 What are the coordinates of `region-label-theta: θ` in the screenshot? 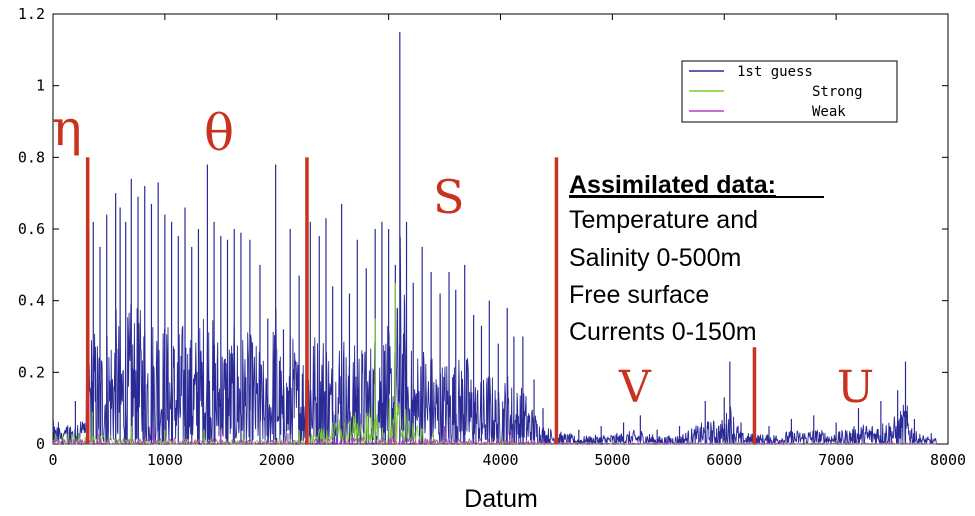 It's located at (219, 133).